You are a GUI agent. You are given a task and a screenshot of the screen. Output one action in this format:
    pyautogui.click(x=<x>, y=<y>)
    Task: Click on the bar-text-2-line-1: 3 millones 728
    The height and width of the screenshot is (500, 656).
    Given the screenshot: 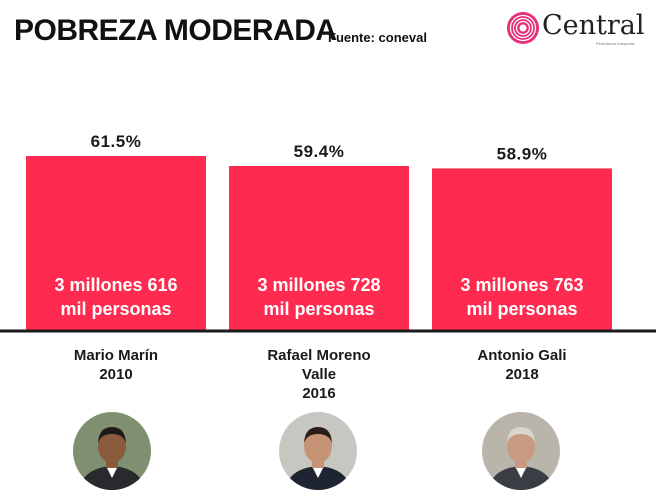 What is the action you would take?
    pyautogui.click(x=318, y=285)
    